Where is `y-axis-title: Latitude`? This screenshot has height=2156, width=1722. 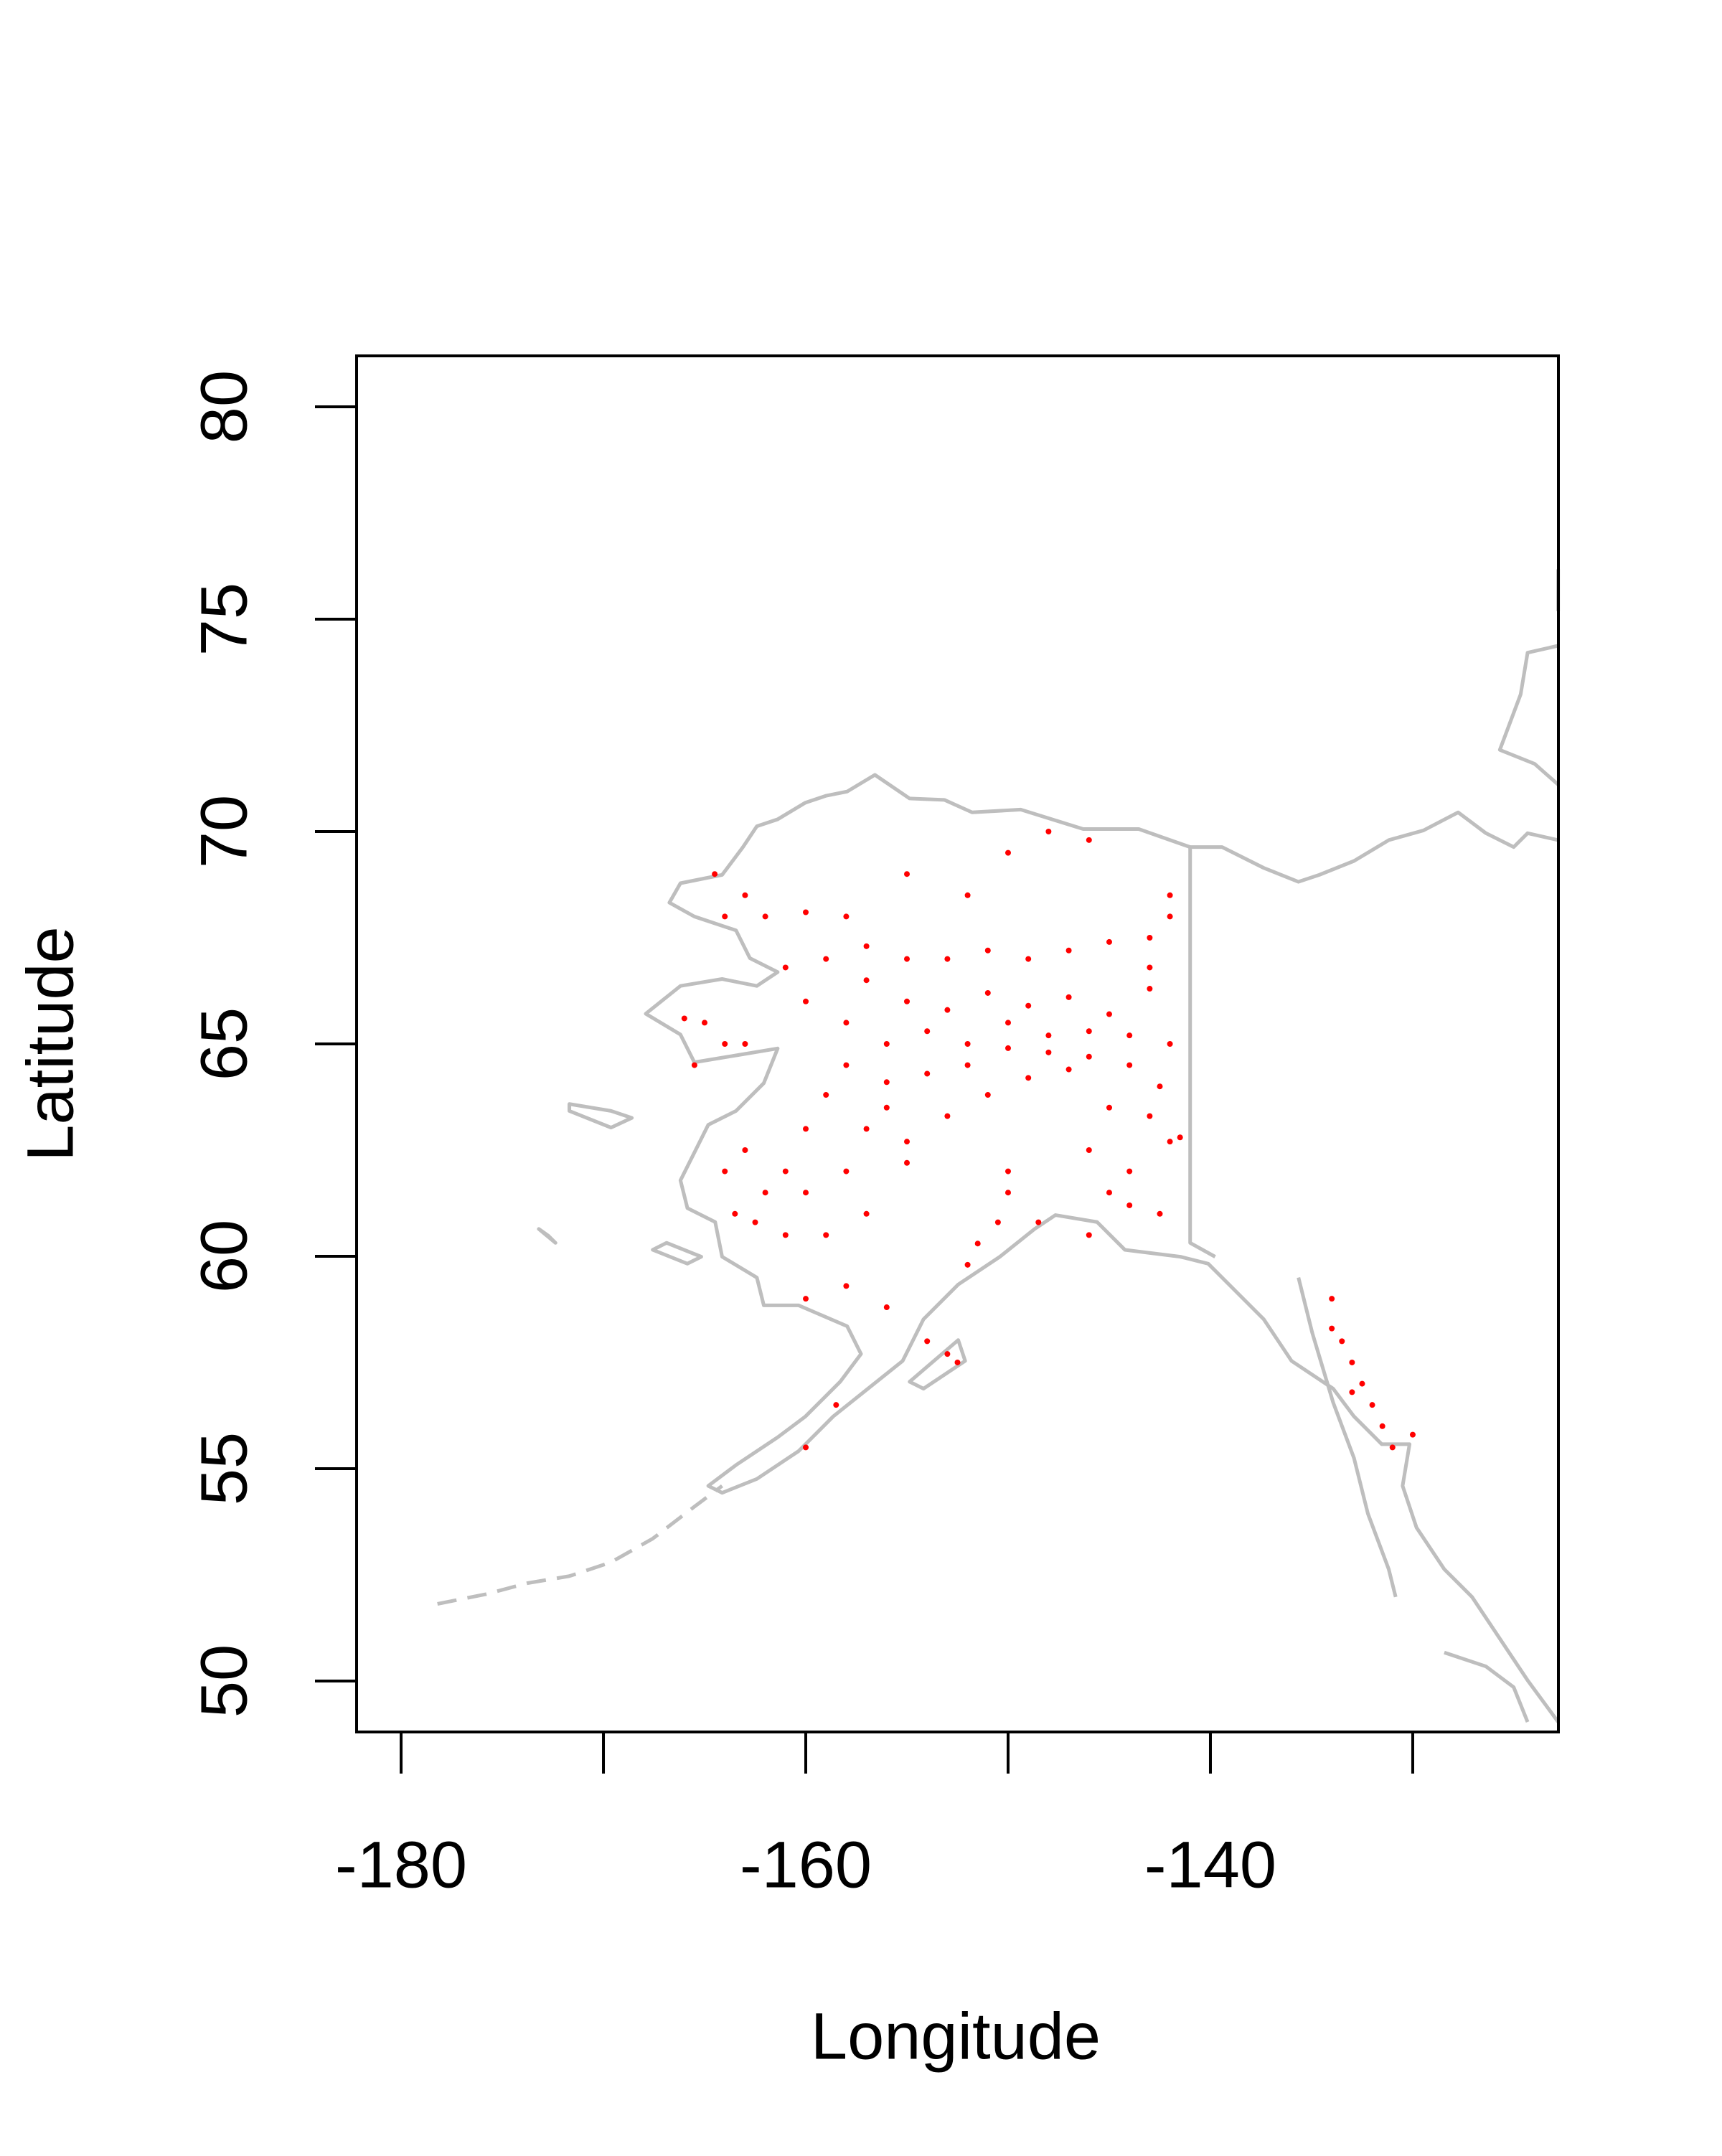
y-axis-title: Latitude is located at coordinates (51, 1043).